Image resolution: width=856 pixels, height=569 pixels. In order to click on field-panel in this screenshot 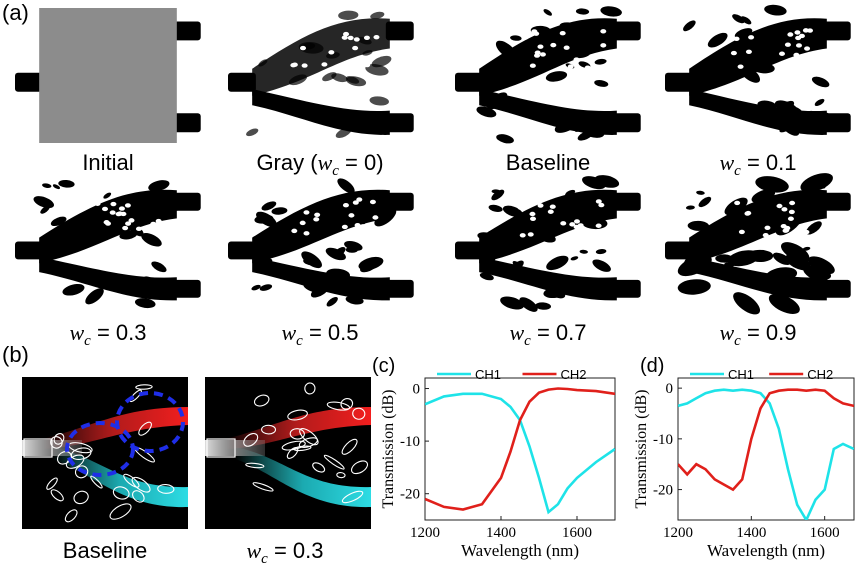, I will do `click(288, 453)`.